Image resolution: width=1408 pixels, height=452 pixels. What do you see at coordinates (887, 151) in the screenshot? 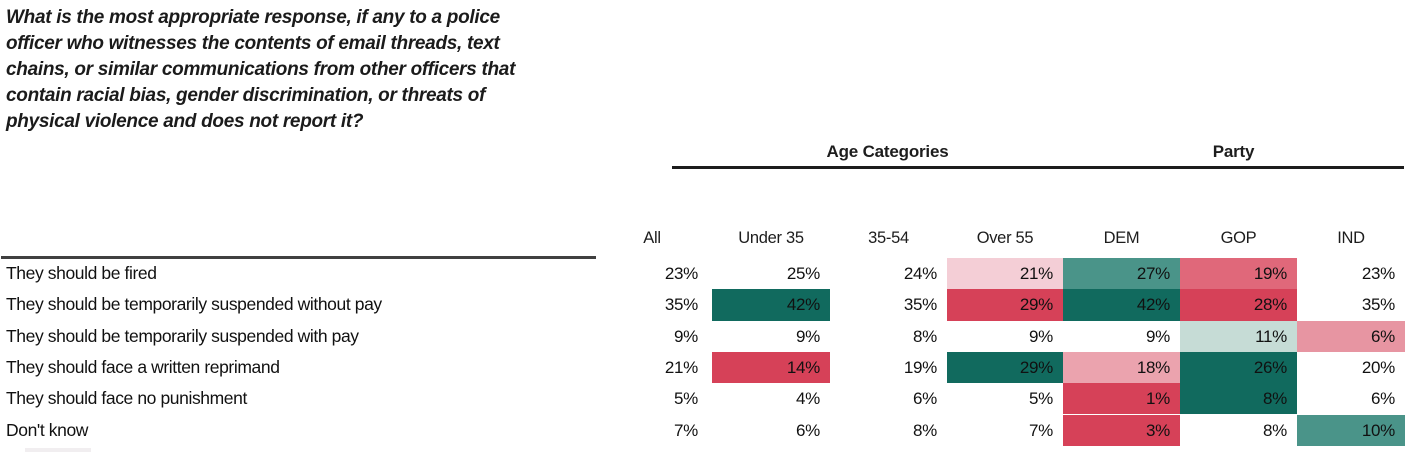
I see `group-header-age-categories: Age Categories` at bounding box center [887, 151].